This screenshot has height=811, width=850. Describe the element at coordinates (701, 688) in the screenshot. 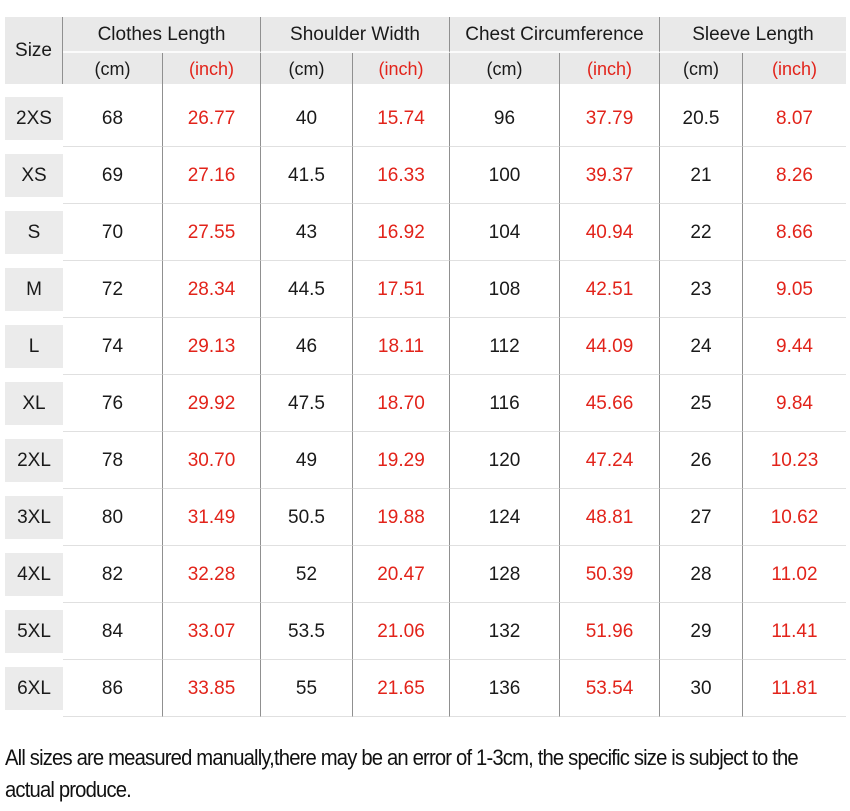

I see `value-cell-cm: 30` at that location.